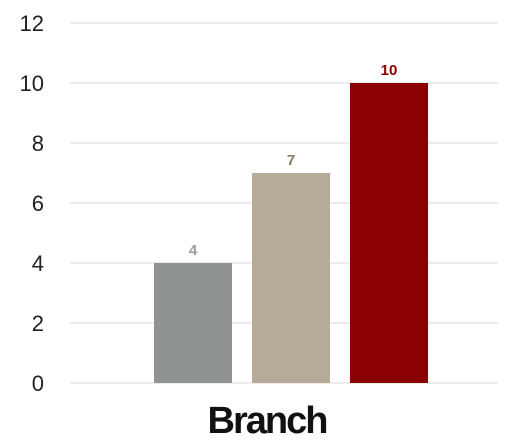 The width and height of the screenshot is (508, 442). What do you see at coordinates (38, 323) in the screenshot?
I see `y-tick-label: 2` at bounding box center [38, 323].